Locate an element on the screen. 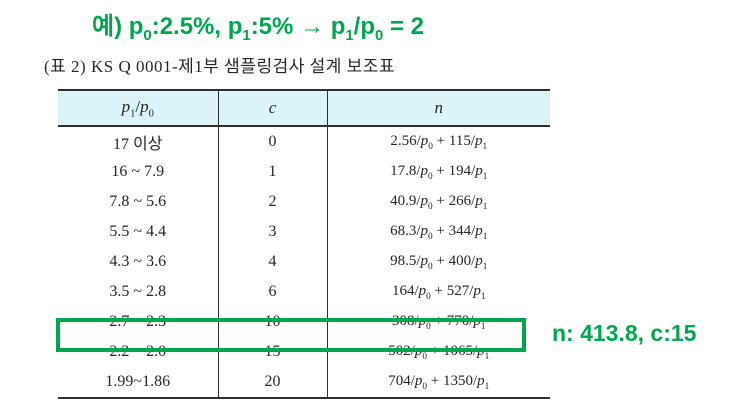  col-header-ratio: p1/p0 is located at coordinates (138, 108).